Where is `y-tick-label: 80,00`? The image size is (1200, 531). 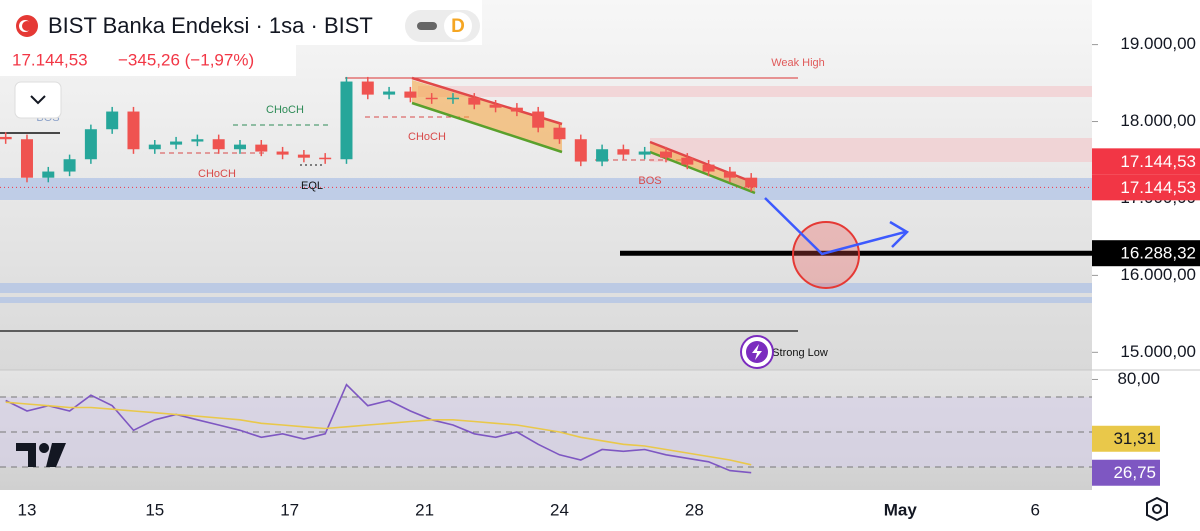 y-tick-label: 80,00 is located at coordinates (1138, 378).